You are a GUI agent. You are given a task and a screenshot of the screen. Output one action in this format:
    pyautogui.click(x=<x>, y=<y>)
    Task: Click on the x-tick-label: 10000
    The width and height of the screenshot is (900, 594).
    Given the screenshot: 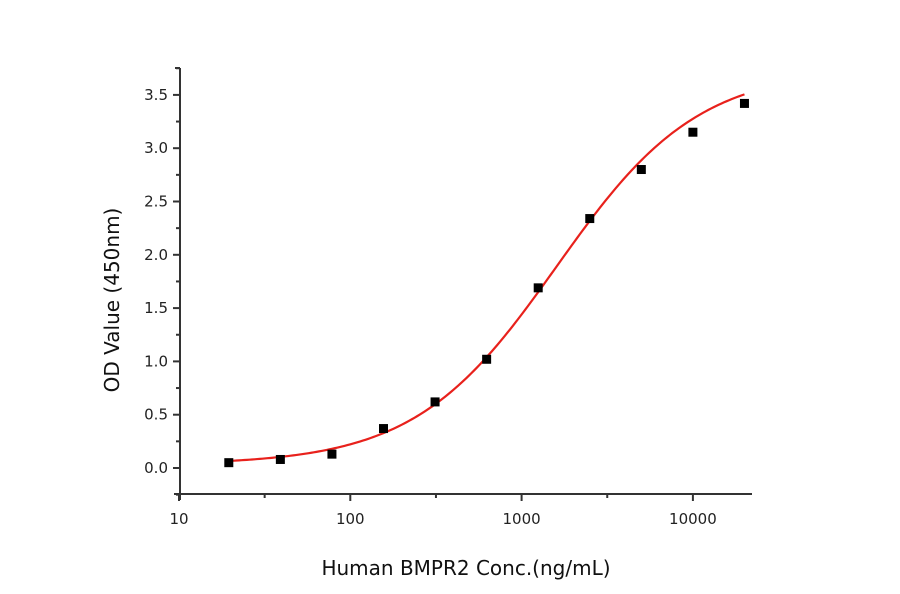 What is the action you would take?
    pyautogui.click(x=693, y=519)
    